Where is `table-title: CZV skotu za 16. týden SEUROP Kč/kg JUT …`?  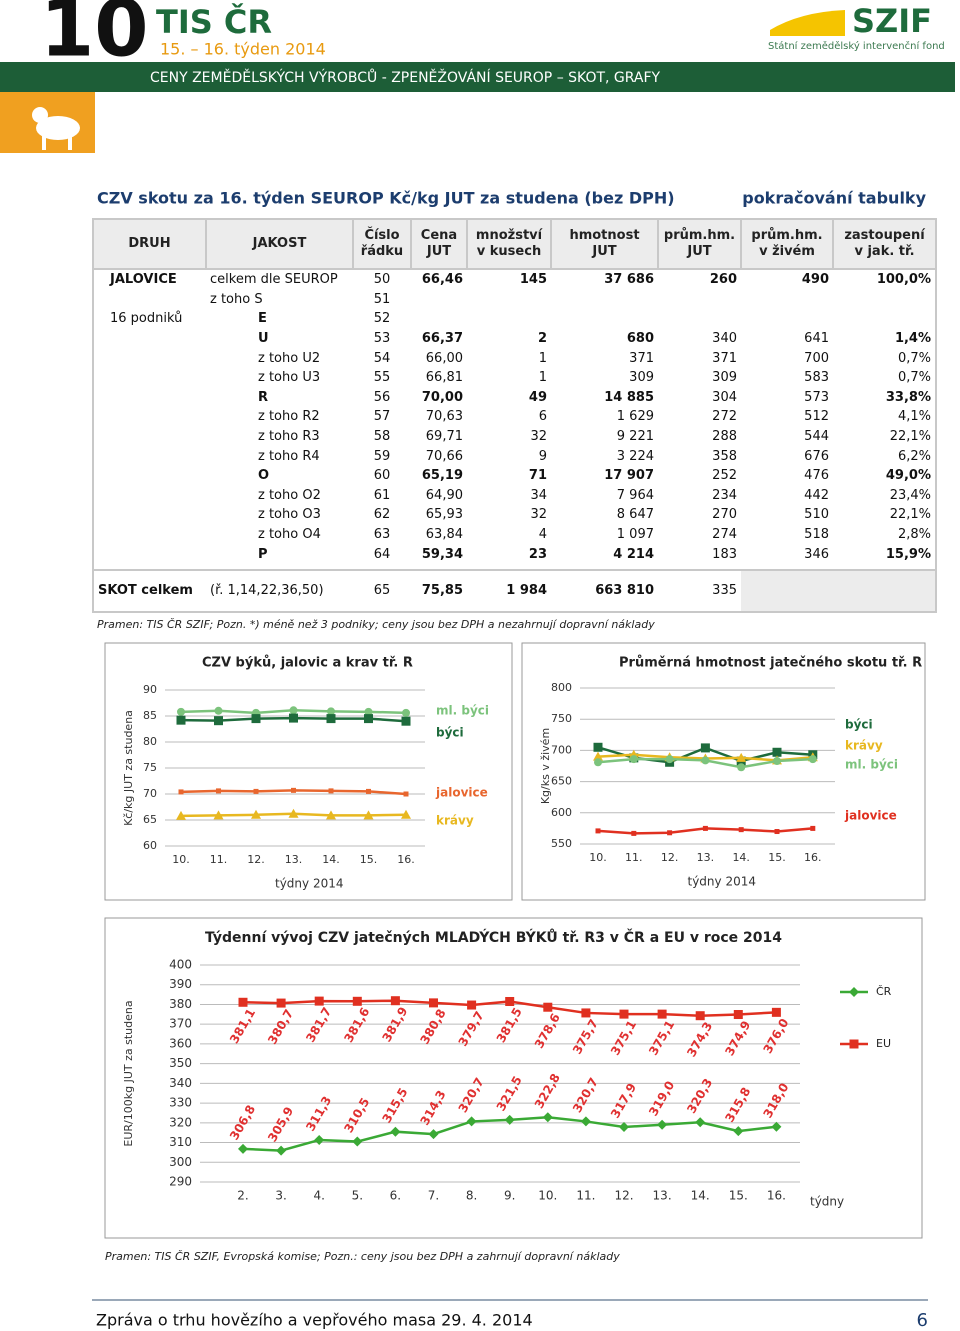 table-title: CZV skotu za 16. týden SEUROP Kč/kg JUT … is located at coordinates (386, 198).